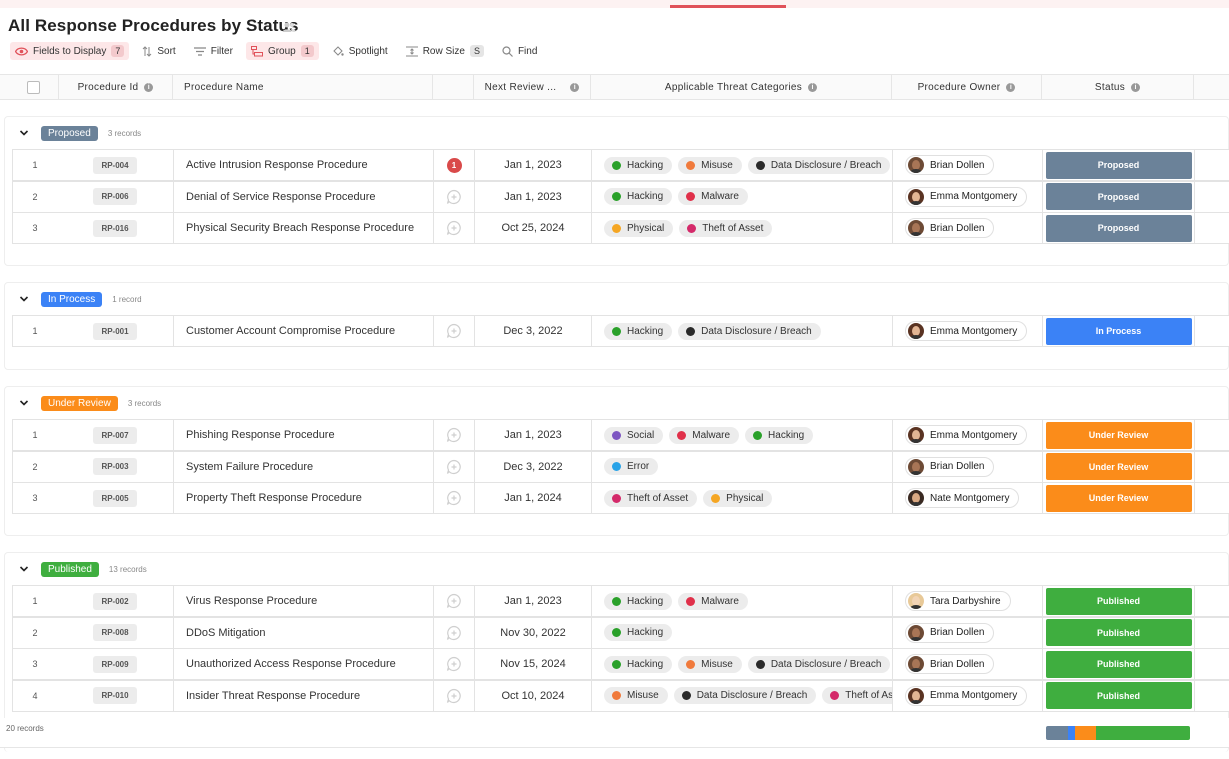 This screenshot has height=759, width=1229. What do you see at coordinates (115, 632) in the screenshot?
I see `procedure-id-cell: RP-008` at bounding box center [115, 632].